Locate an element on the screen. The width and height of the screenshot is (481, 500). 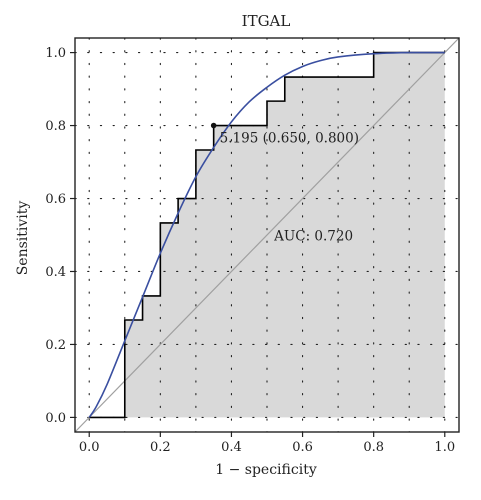
x-tick-label: 0.4 is located at coordinates (231, 447).